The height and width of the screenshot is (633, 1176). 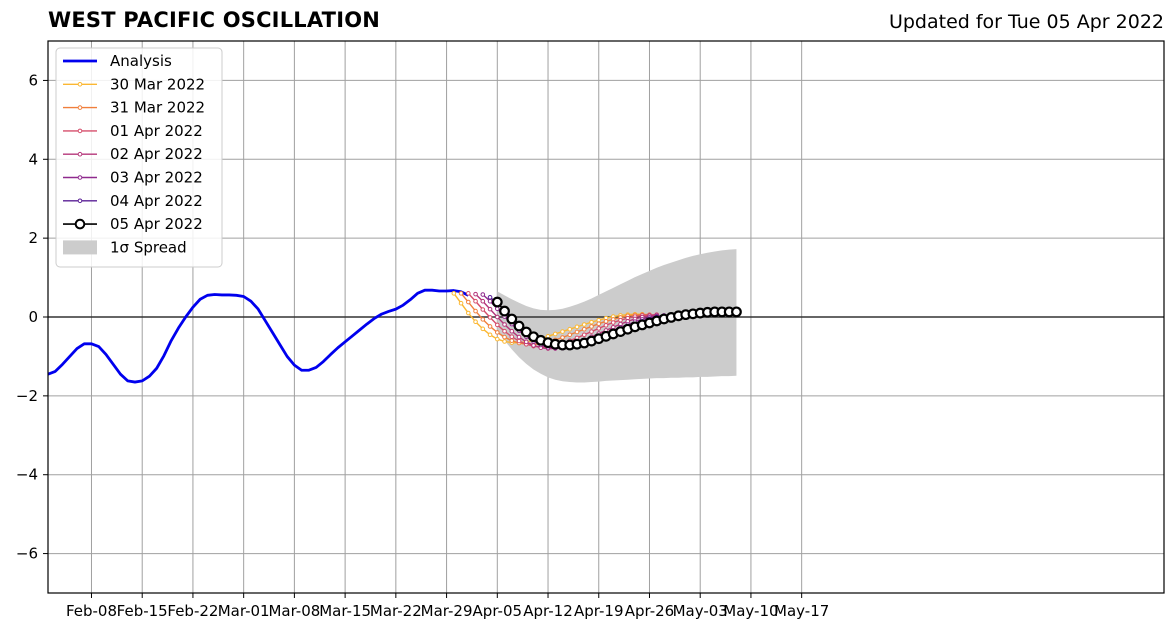 What do you see at coordinates (548, 611) in the screenshot?
I see `x-tick-label: Apr-12` at bounding box center [548, 611].